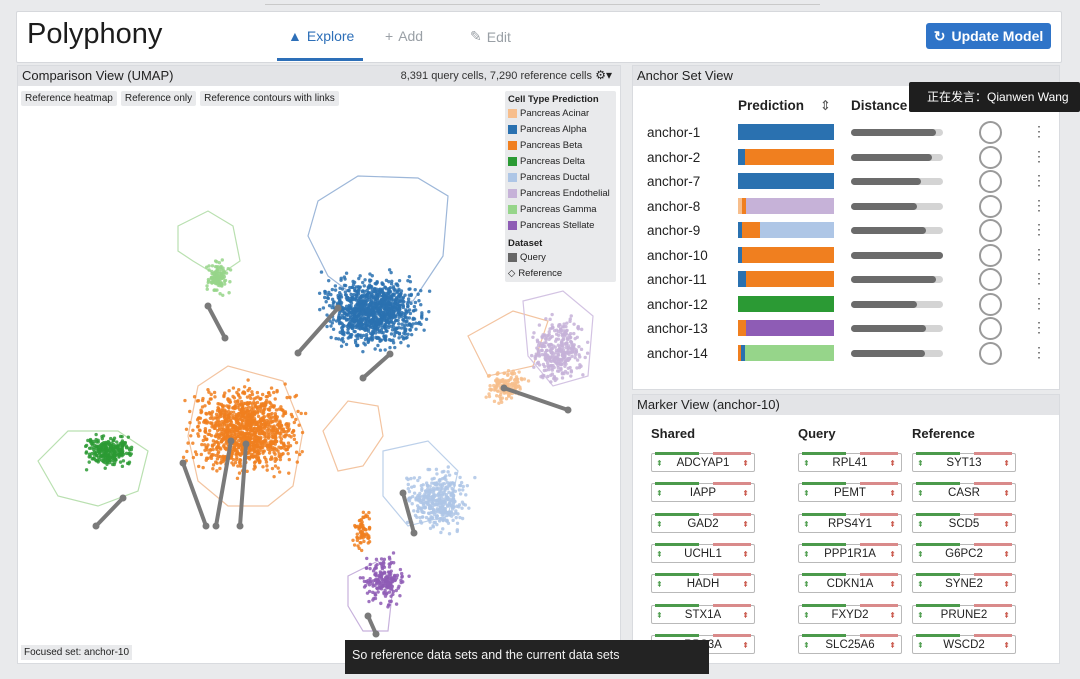 The image size is (1080, 679). I want to click on gene-chip: ⇞ FXYD2 ⇞, so click(850, 613).